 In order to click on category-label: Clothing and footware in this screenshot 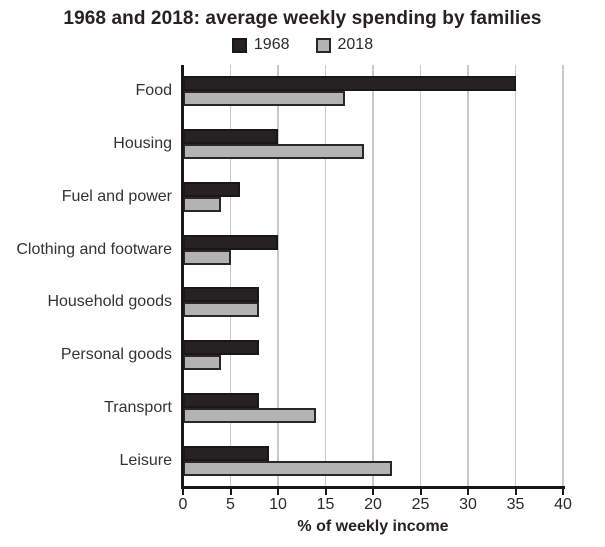, I will do `click(94, 249)`.